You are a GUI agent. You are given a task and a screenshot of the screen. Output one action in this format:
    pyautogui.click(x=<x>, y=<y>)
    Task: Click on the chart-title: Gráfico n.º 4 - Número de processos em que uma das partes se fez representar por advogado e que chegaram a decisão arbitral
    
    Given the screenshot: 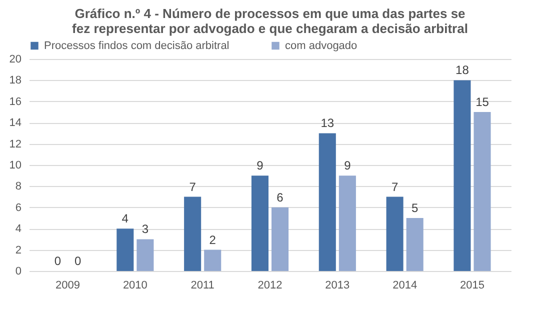 What is the action you would take?
    pyautogui.click(x=270, y=21)
    